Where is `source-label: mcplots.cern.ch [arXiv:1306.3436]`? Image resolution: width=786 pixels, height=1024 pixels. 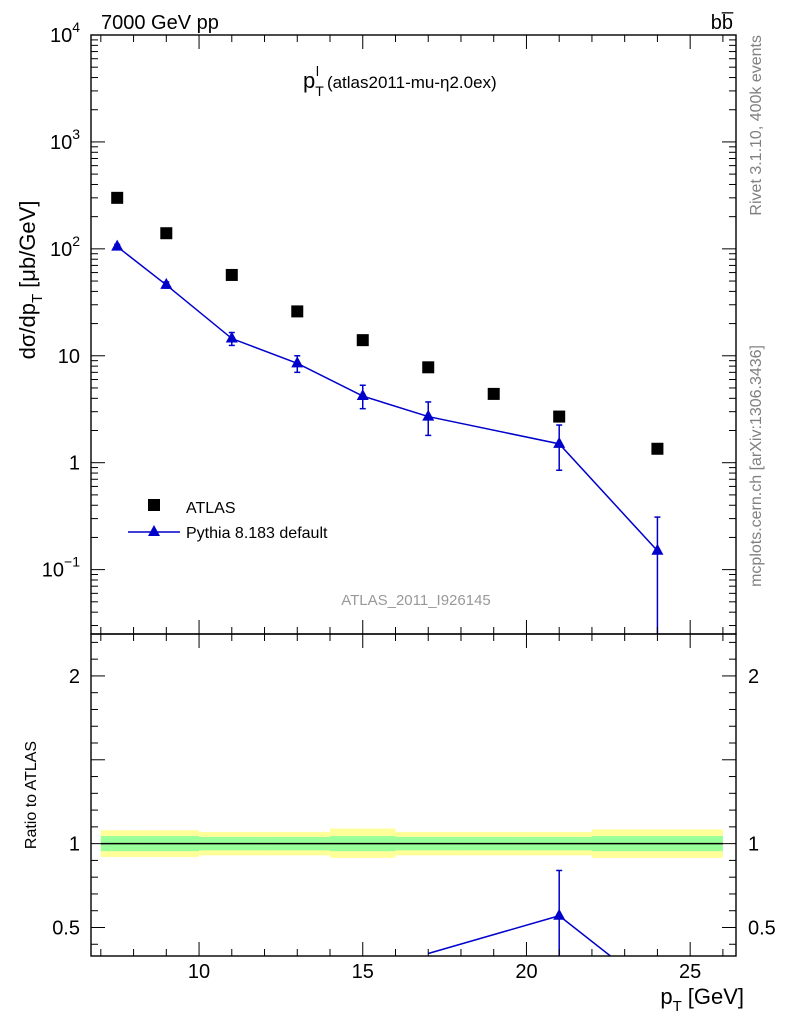 source-label: mcplots.cern.ch [arXiv:1306.3436] is located at coordinates (756, 466).